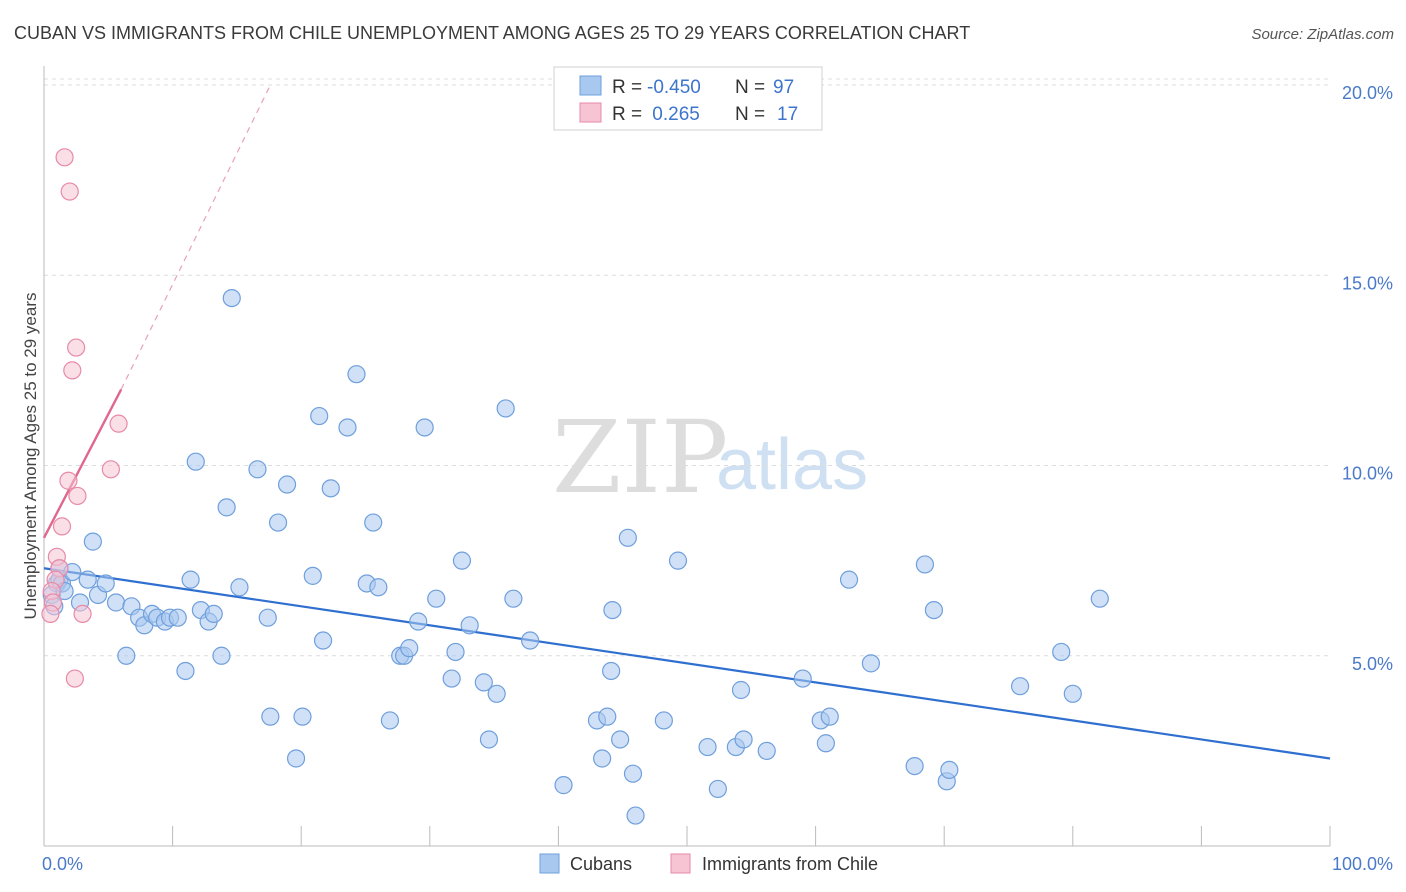  I want to click on y-tick-label-2: 15.0%, so click(1367, 283).